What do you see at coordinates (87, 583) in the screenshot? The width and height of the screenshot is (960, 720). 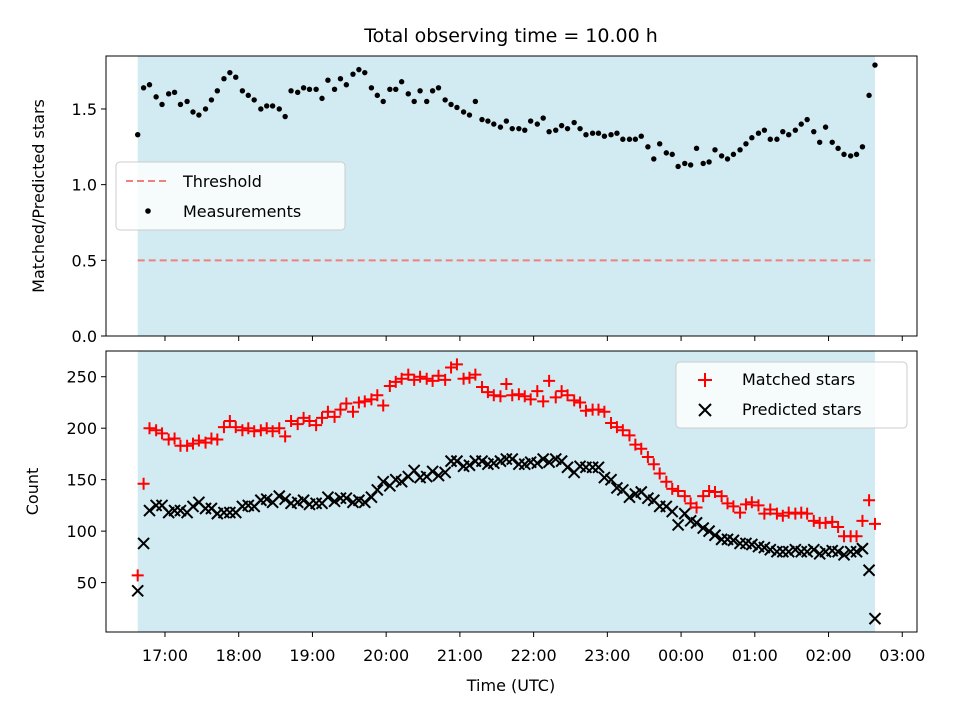 I see `y-tick-label: 50` at bounding box center [87, 583].